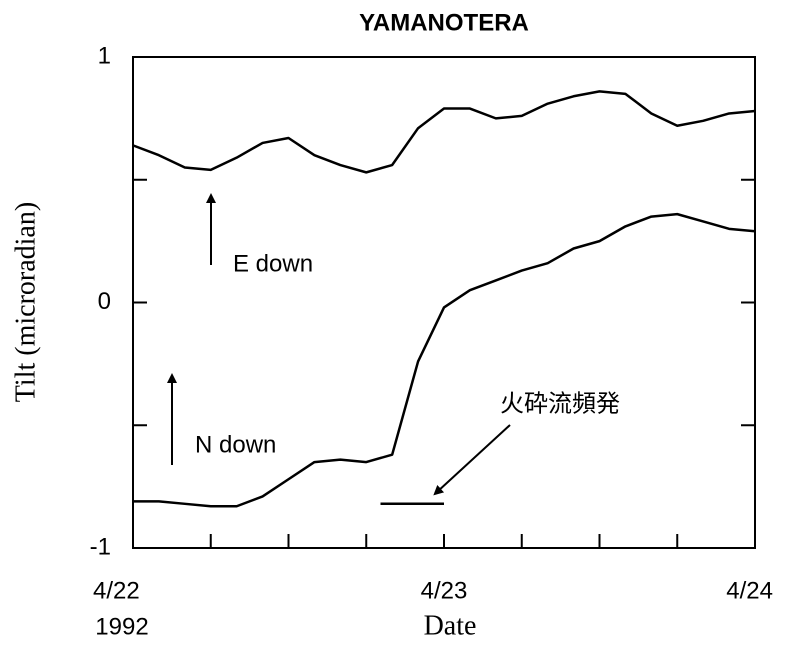  Describe the element at coordinates (100, 546) in the screenshot. I see `y-tick-label: -1` at that location.